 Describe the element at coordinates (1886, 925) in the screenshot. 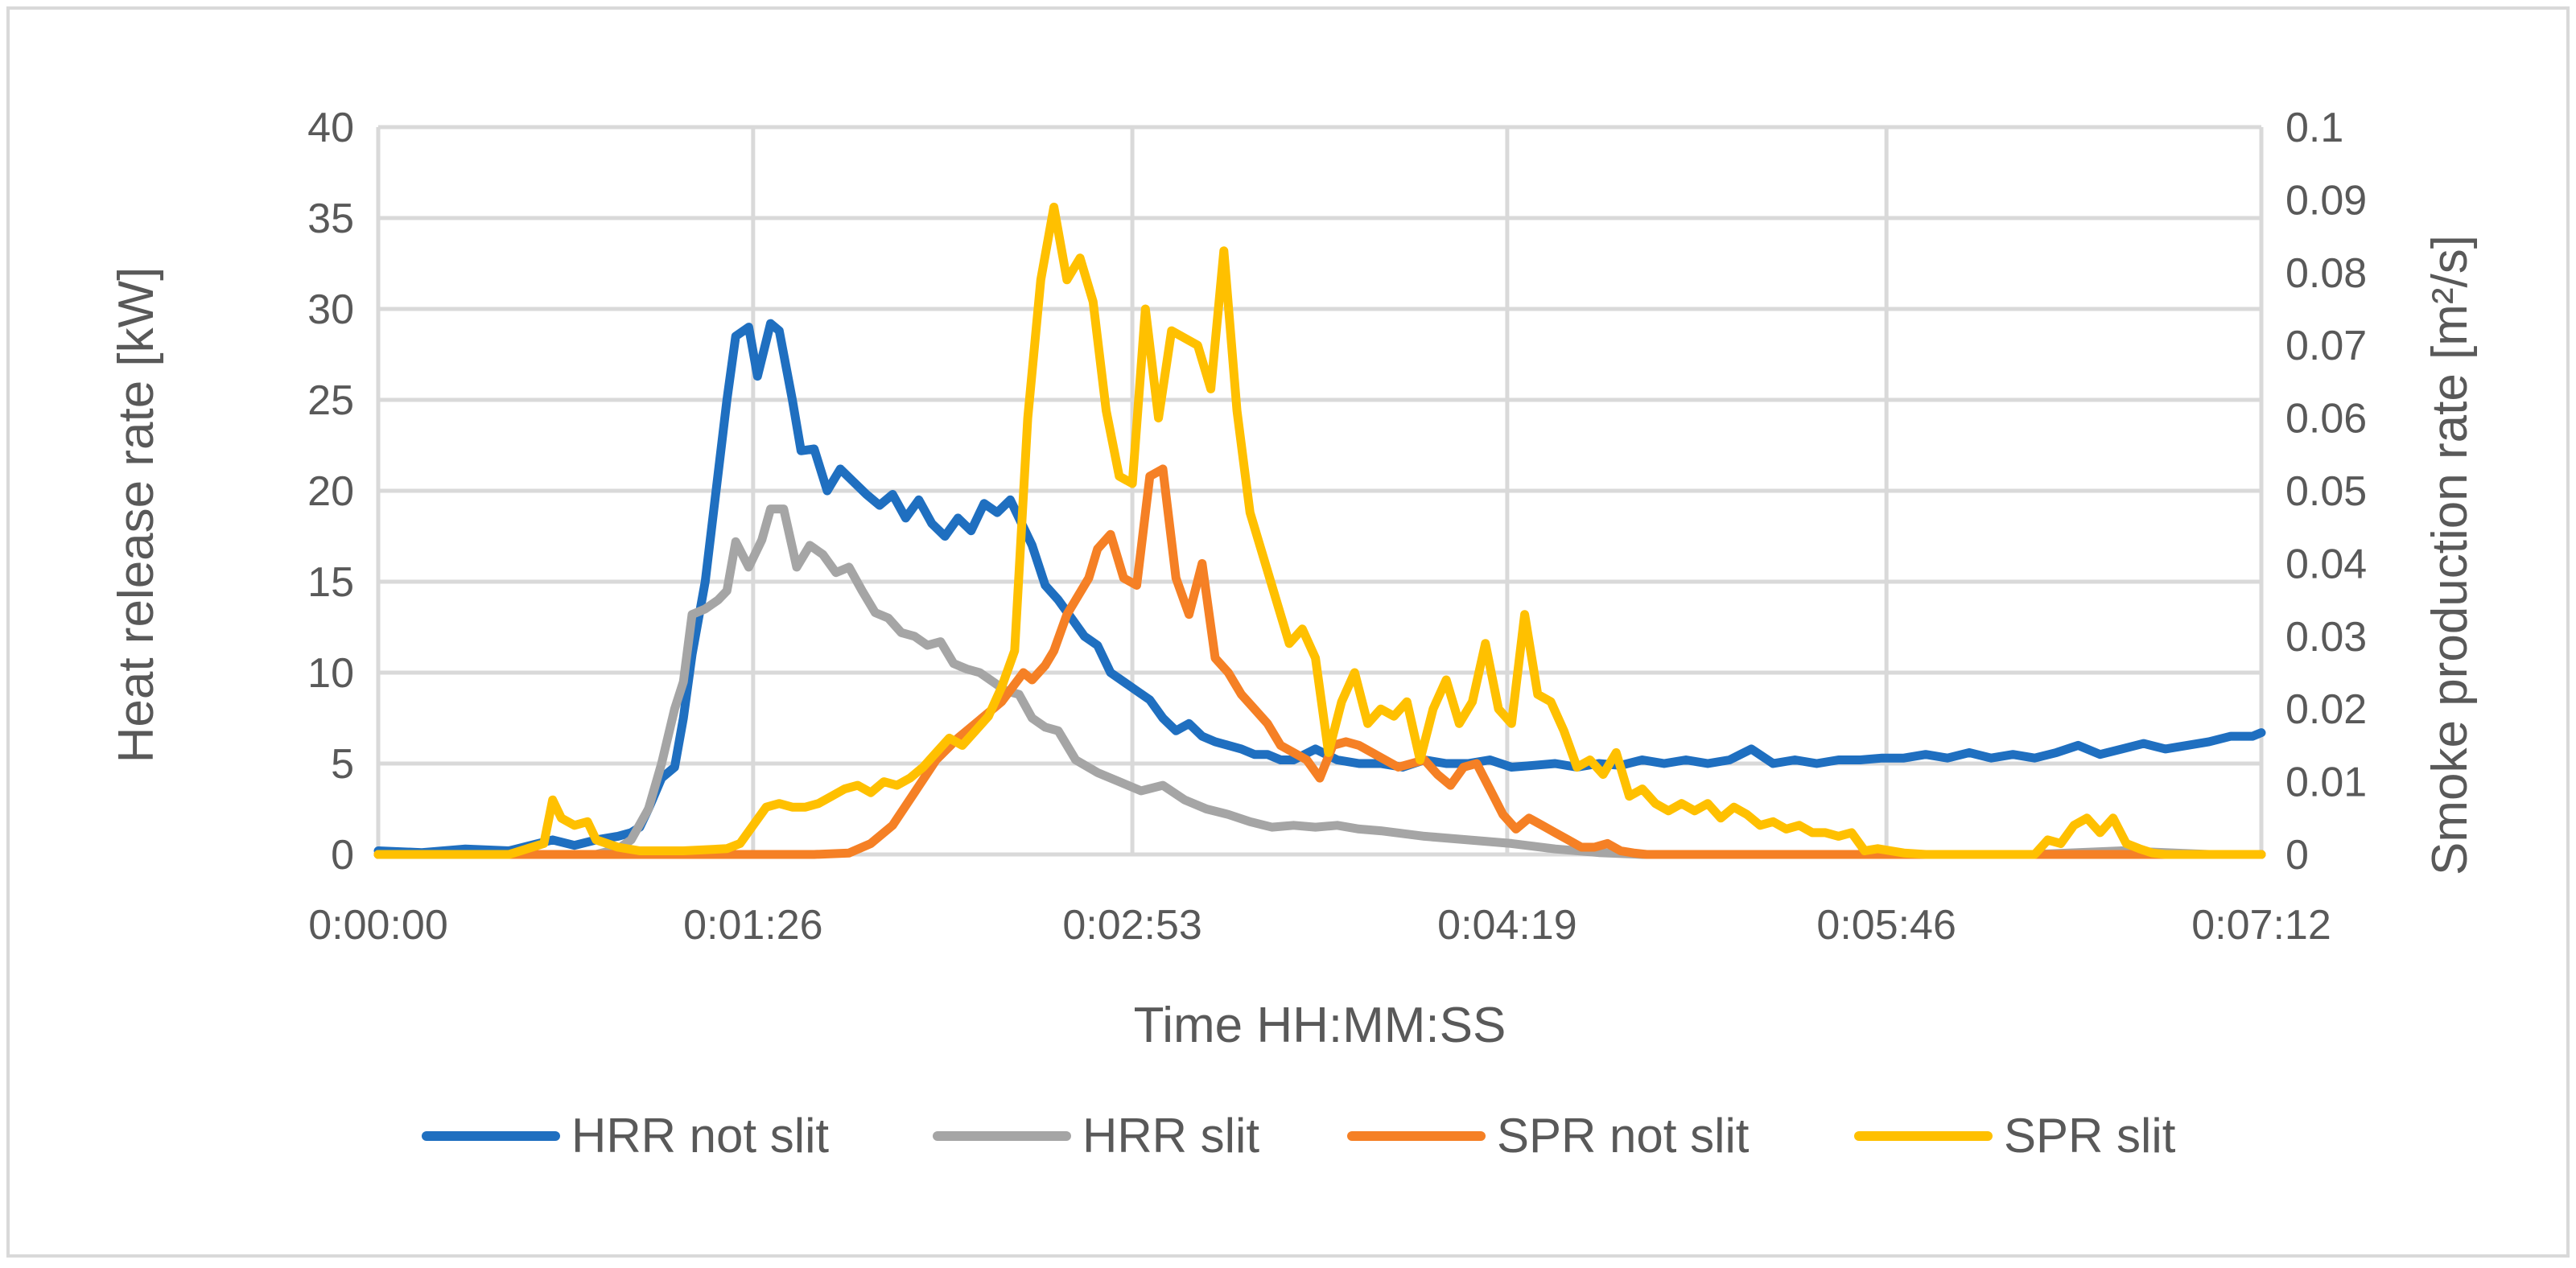

I see `x-tick-label: 0:05:46` at that location.